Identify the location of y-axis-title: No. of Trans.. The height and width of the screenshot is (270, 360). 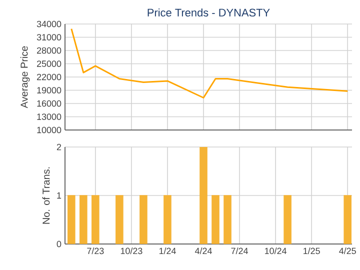
(46, 195).